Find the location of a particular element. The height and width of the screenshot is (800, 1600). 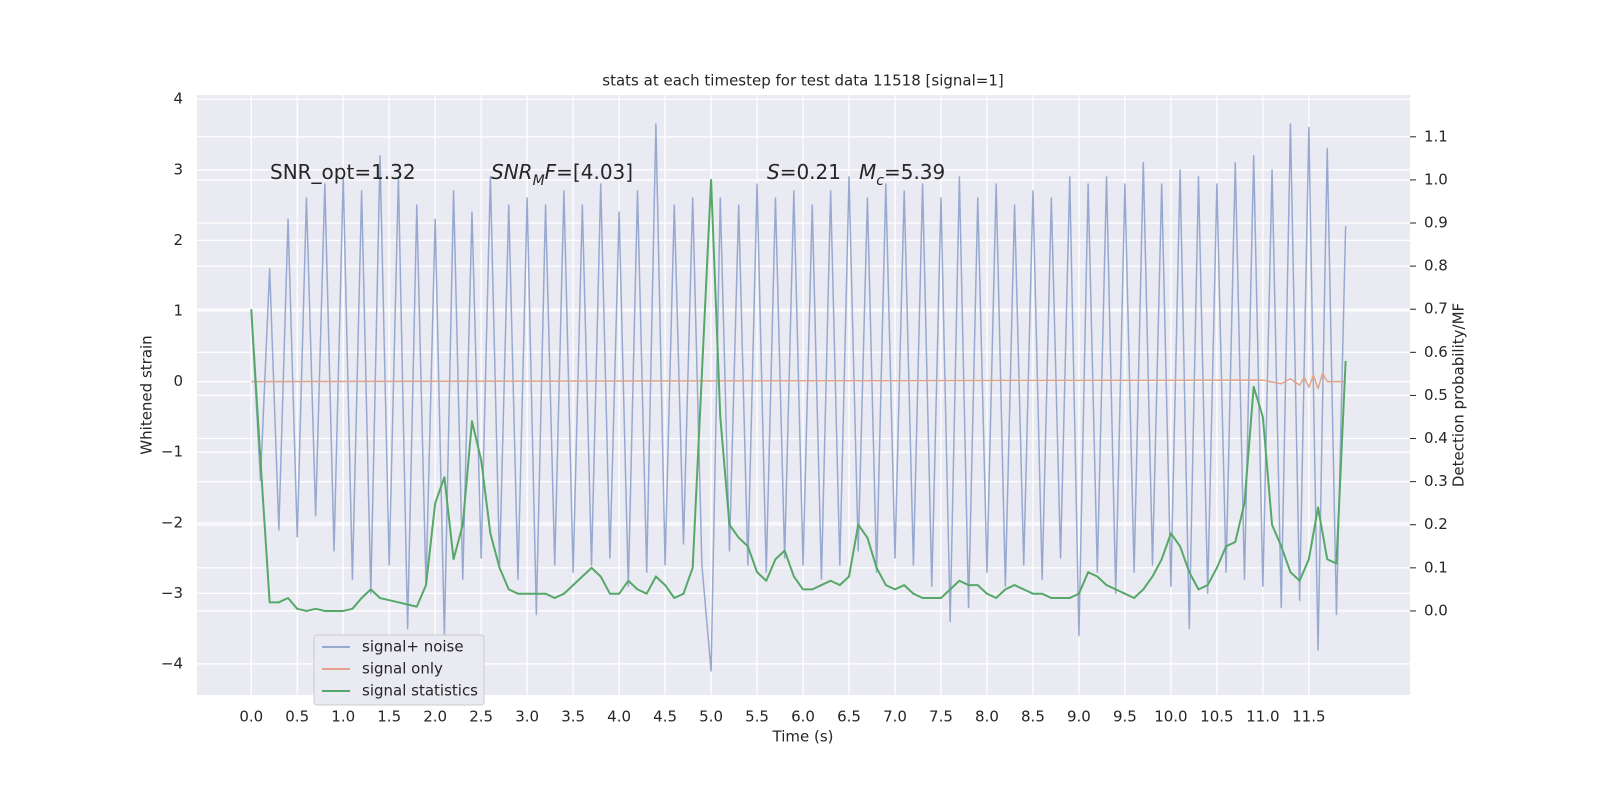

annotation-part: S is located at coordinates (773, 172).